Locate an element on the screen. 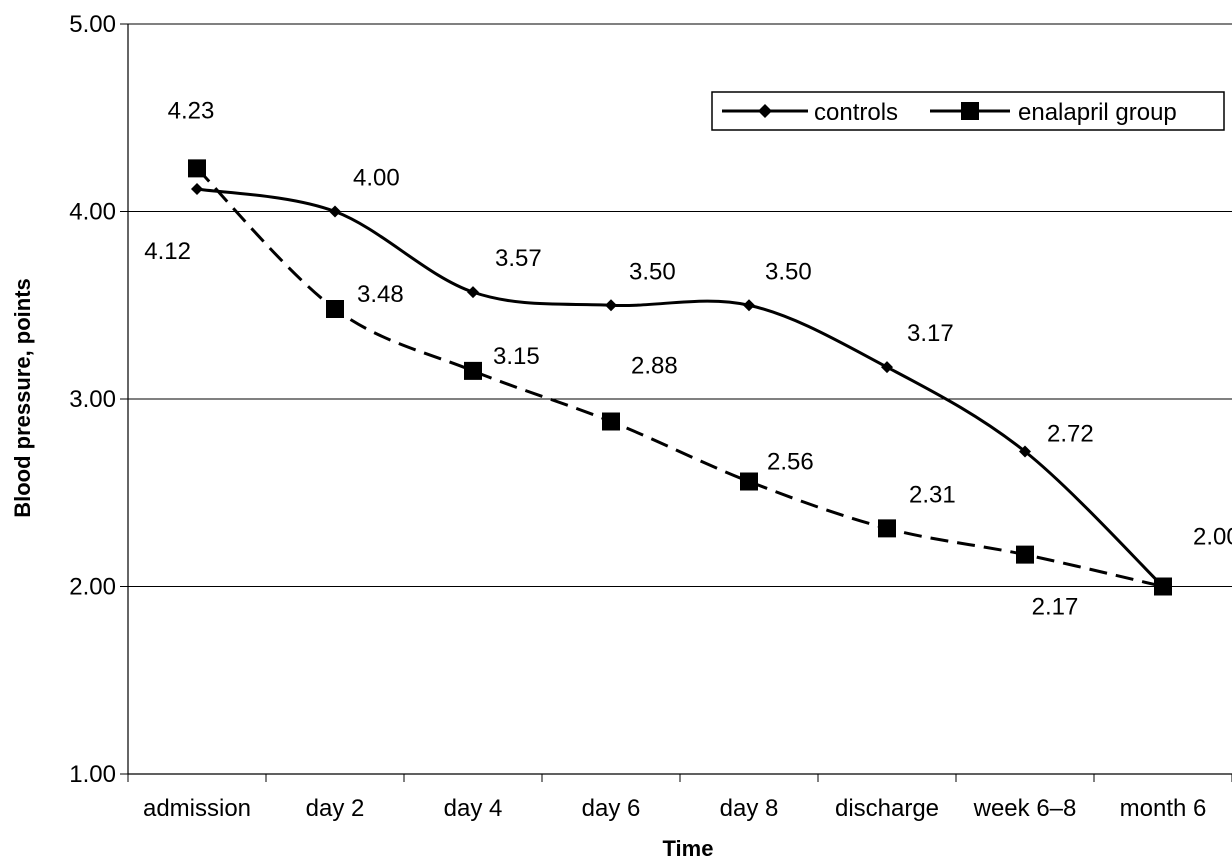 The image size is (1232, 864). x-tick-label: admission is located at coordinates (197, 808).